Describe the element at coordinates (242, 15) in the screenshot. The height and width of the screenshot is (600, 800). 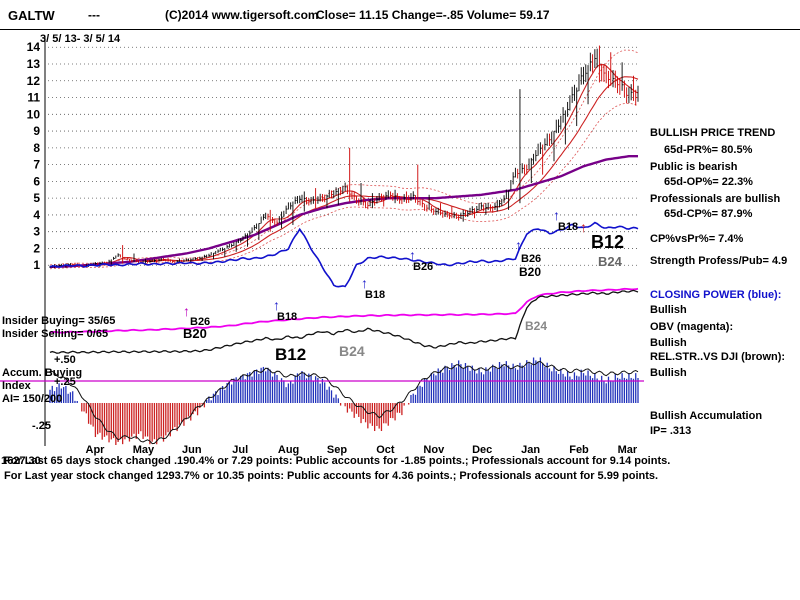
I see `copyright-label: (C)2014 www.tigersoft.com` at that location.